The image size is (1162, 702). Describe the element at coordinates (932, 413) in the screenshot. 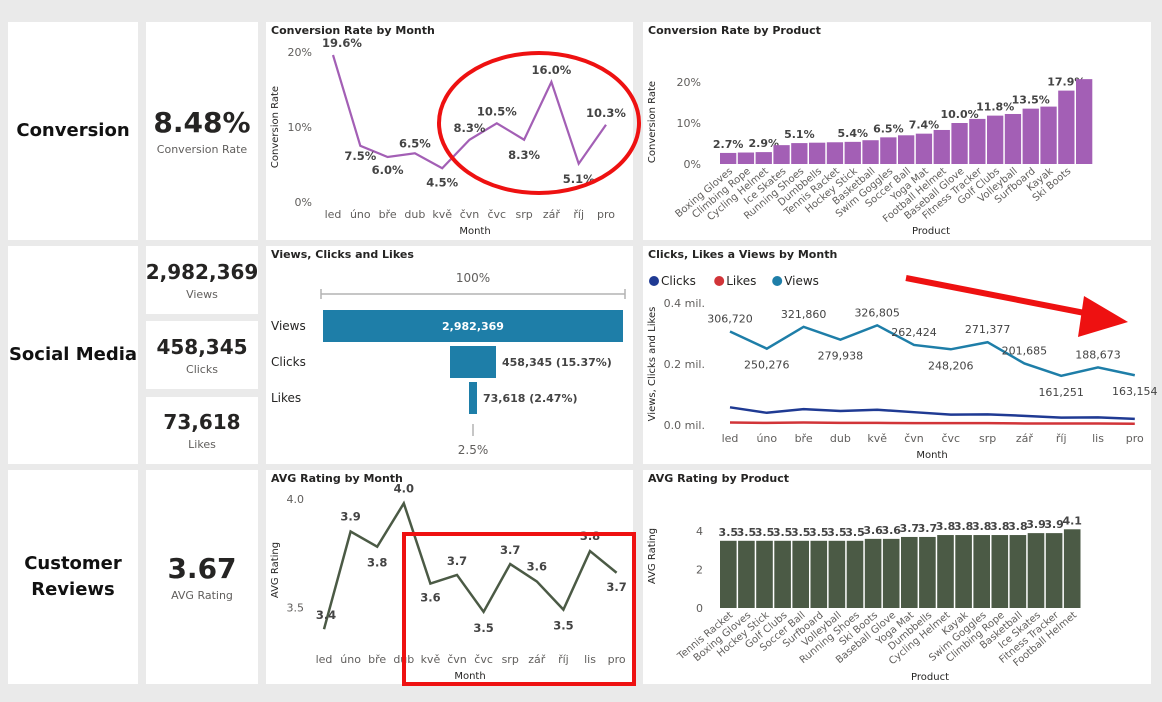

I see `series-line` at that location.